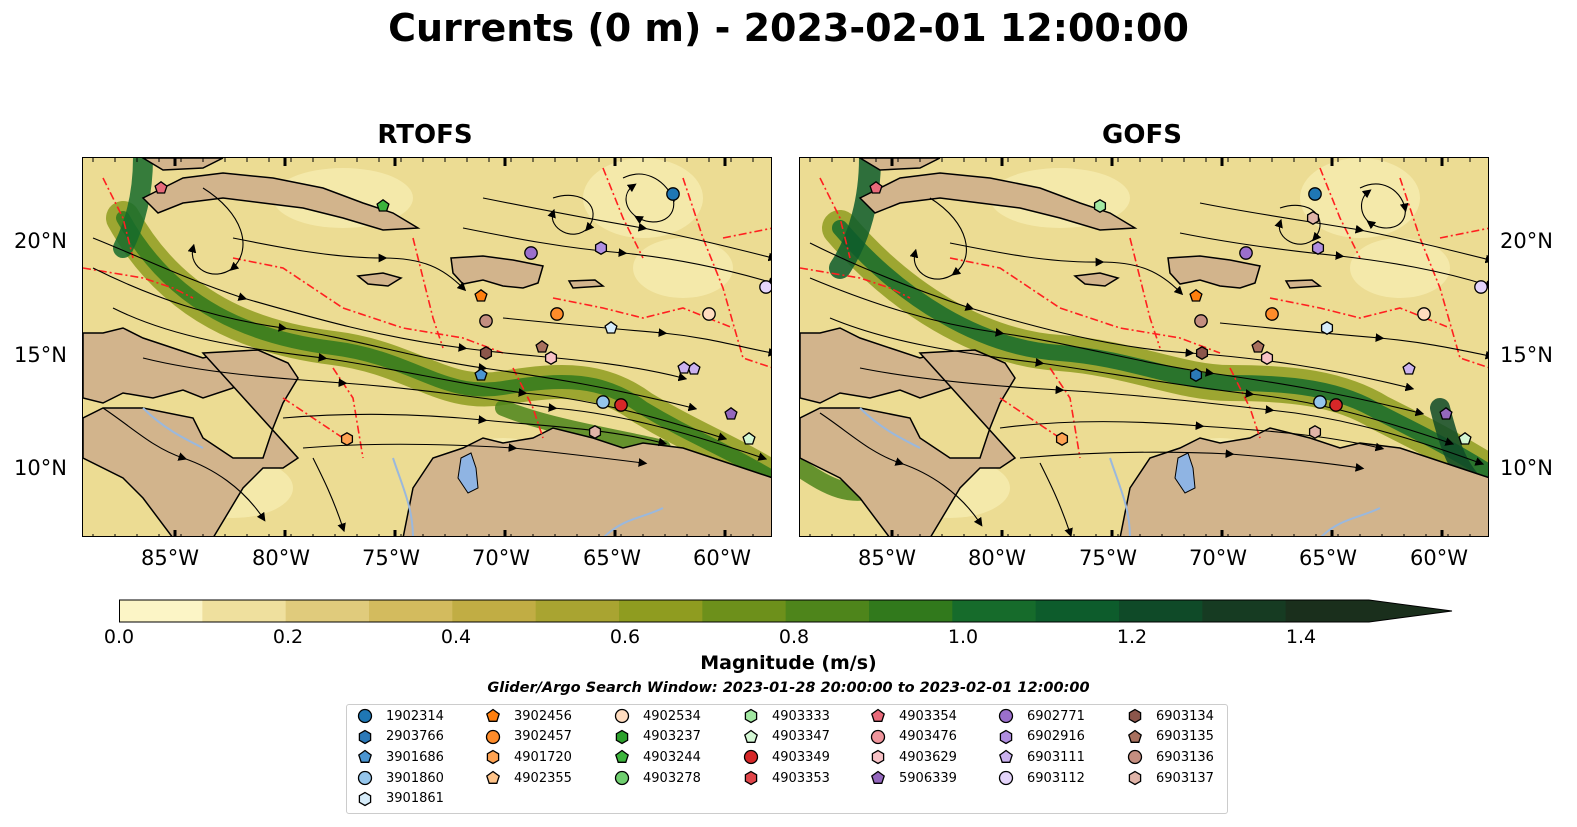  I want to click on legend-item: 4903237, so click(656, 737).